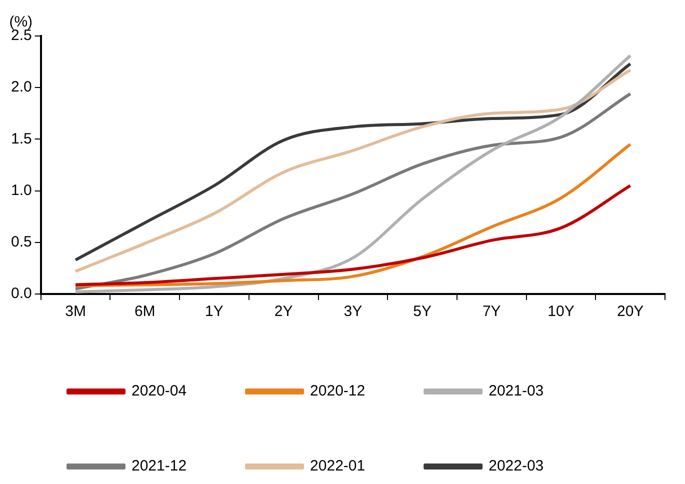  I want to click on legend-label: 2020-12, so click(338, 391).